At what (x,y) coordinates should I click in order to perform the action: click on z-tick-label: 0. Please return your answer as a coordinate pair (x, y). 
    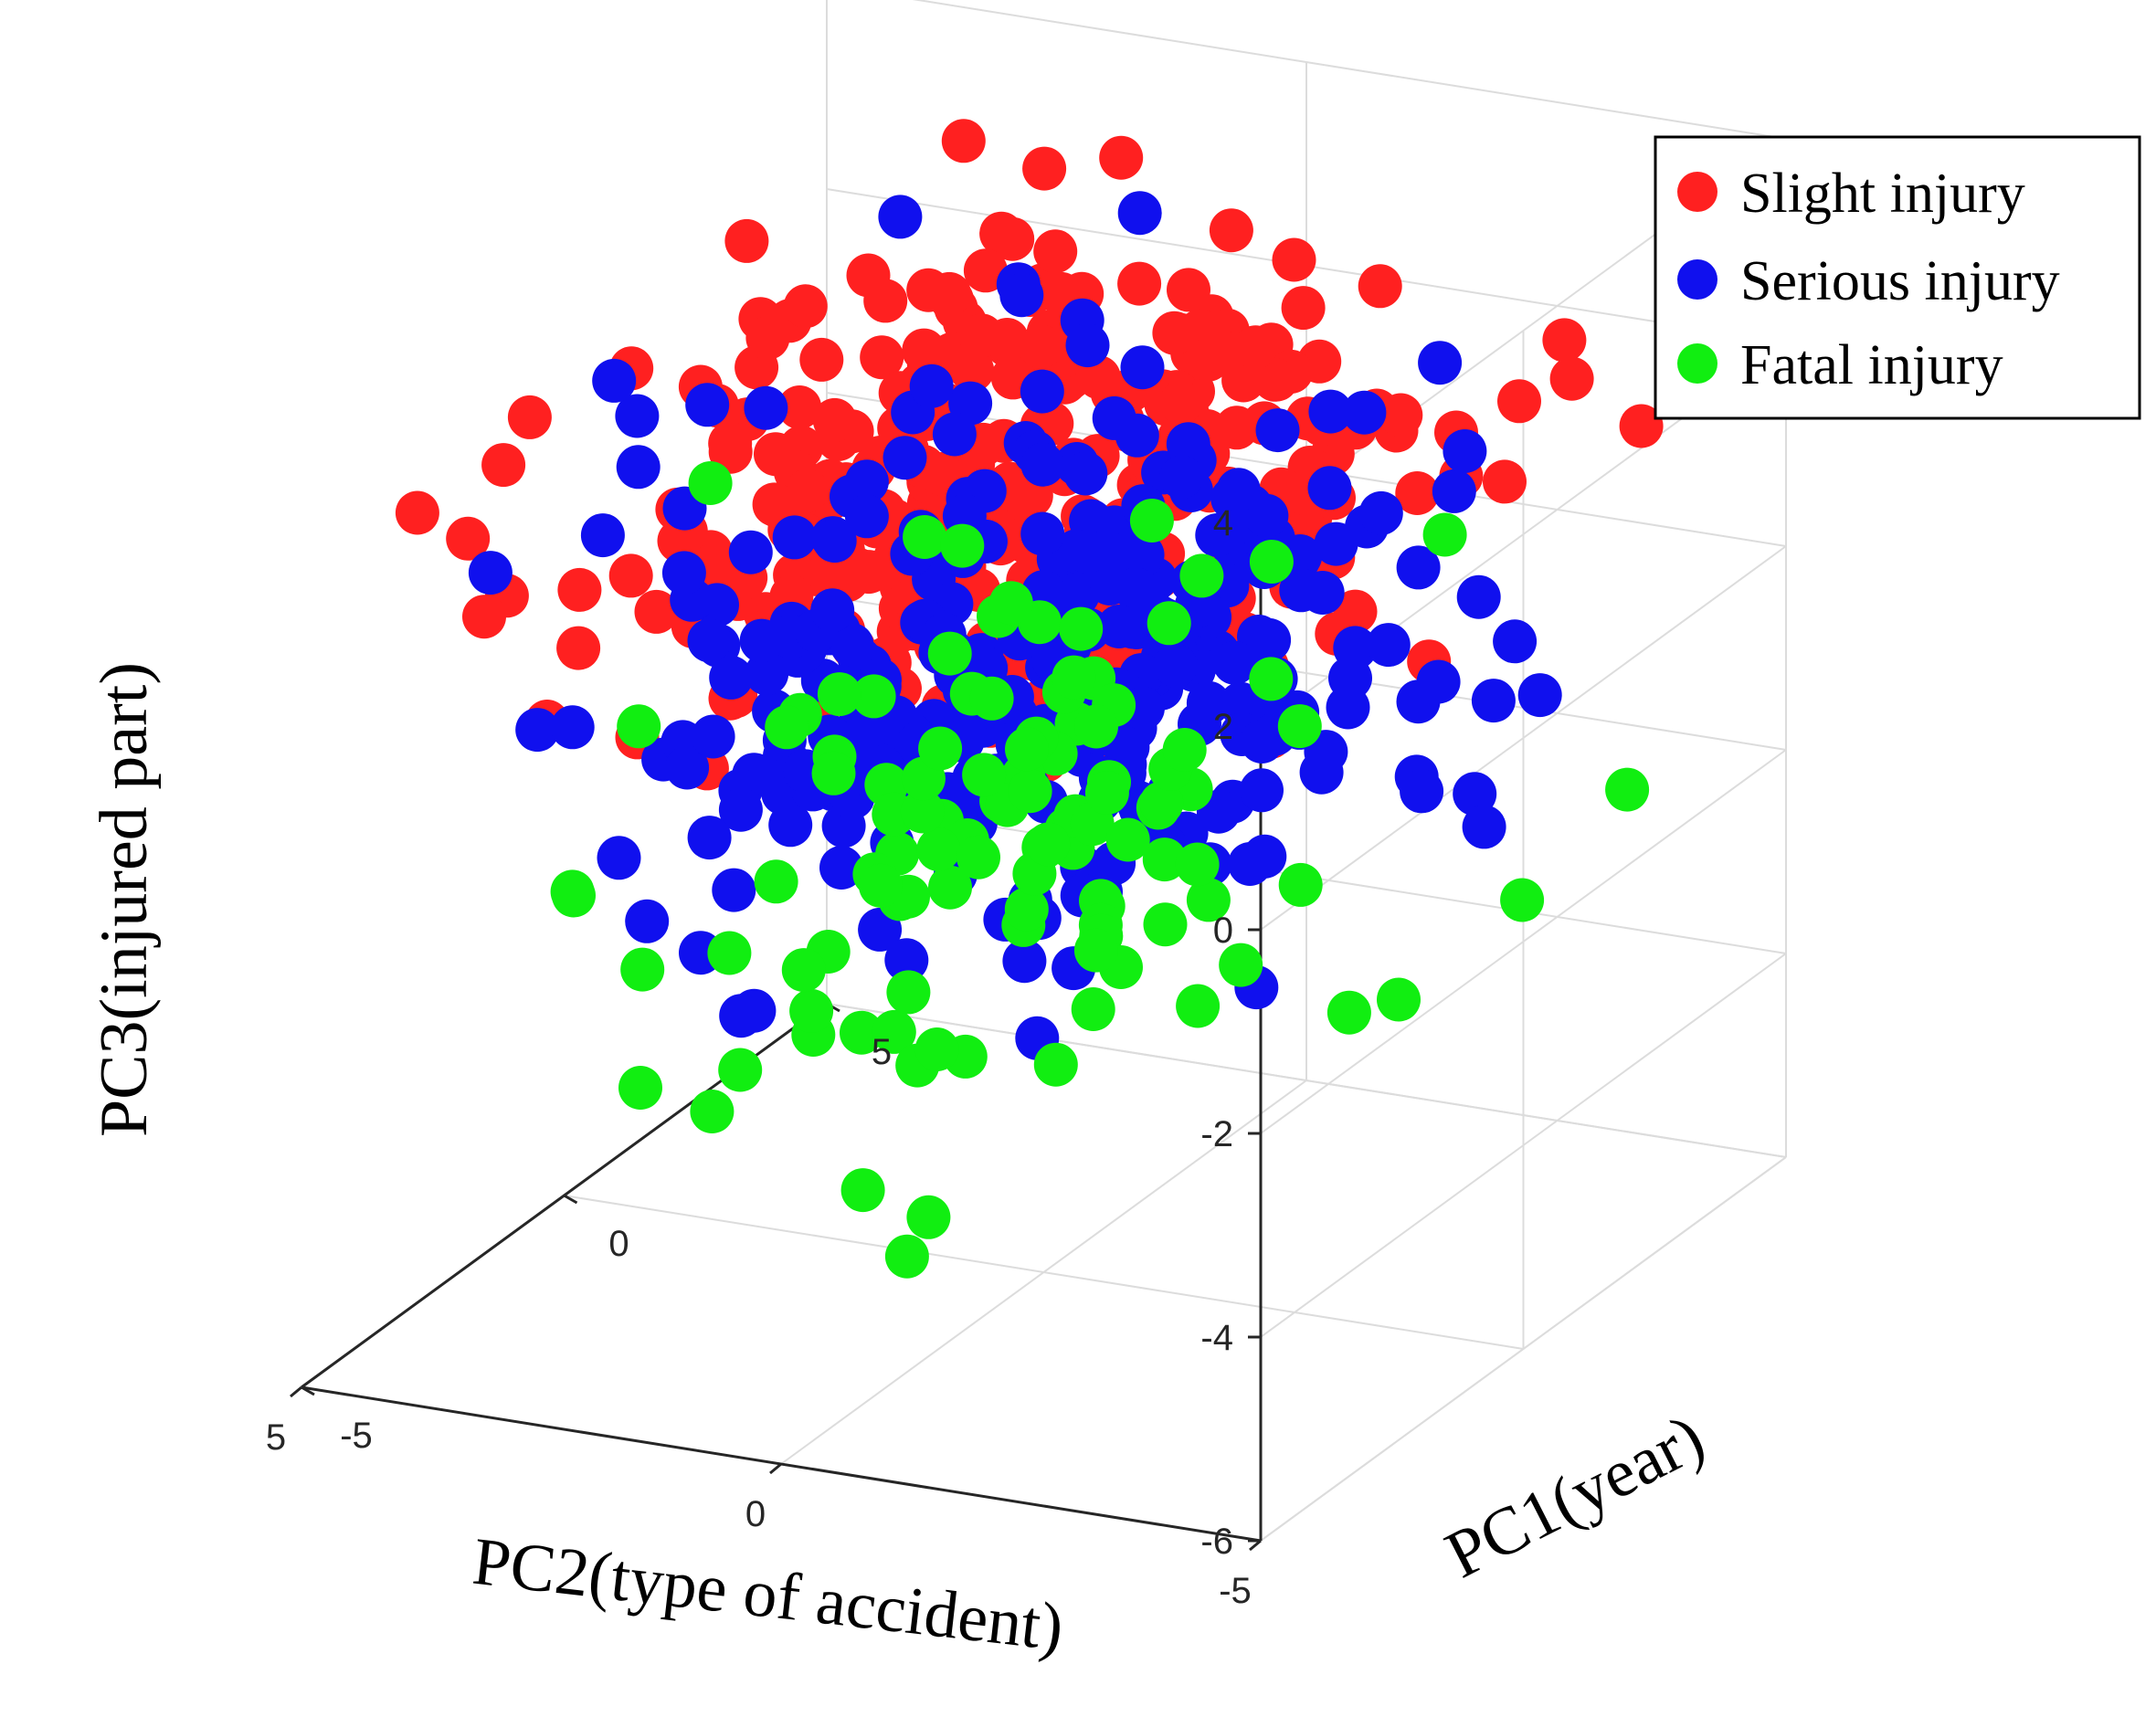
    Looking at the image, I should click on (1223, 931).